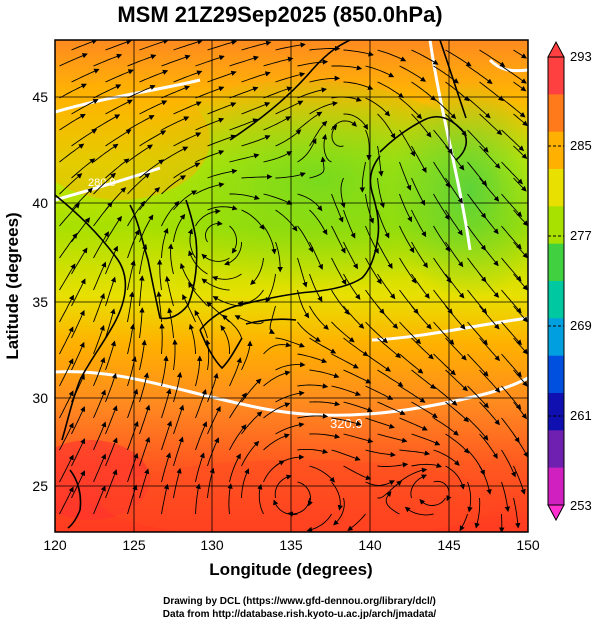 This screenshot has width=599, height=625. I want to click on x-tick-label: 140, so click(370, 545).